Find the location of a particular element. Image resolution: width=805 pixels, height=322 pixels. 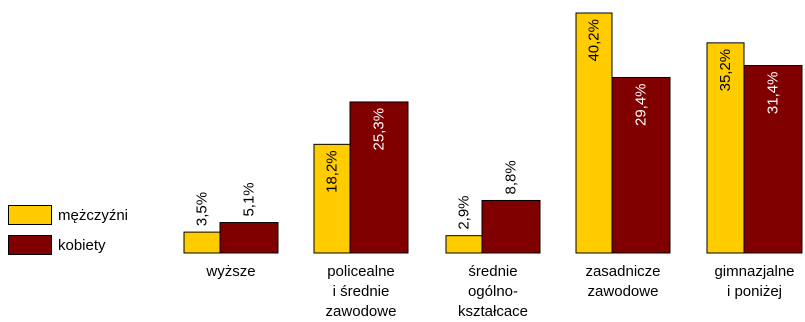

data-label-women-0: 5,1% is located at coordinates (249, 199).